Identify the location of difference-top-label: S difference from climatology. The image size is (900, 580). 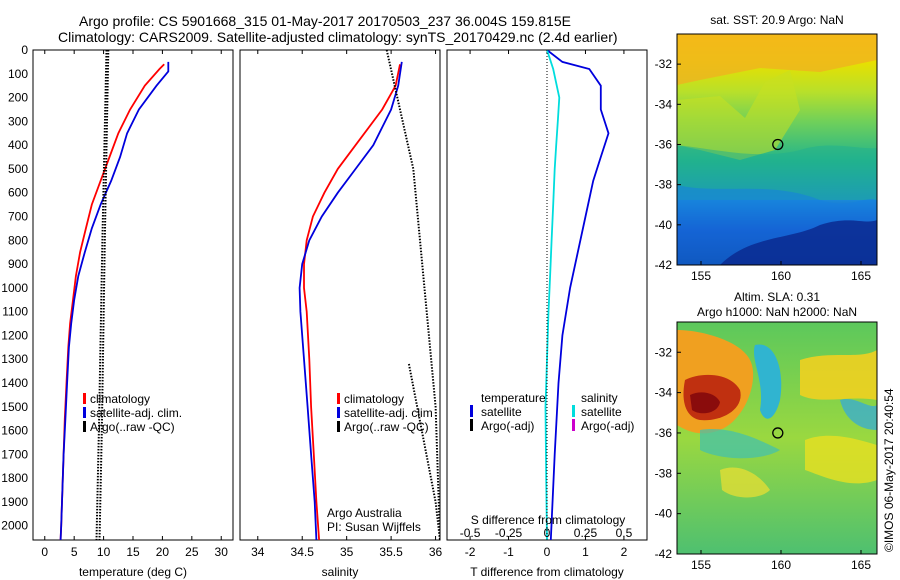
(548, 520).